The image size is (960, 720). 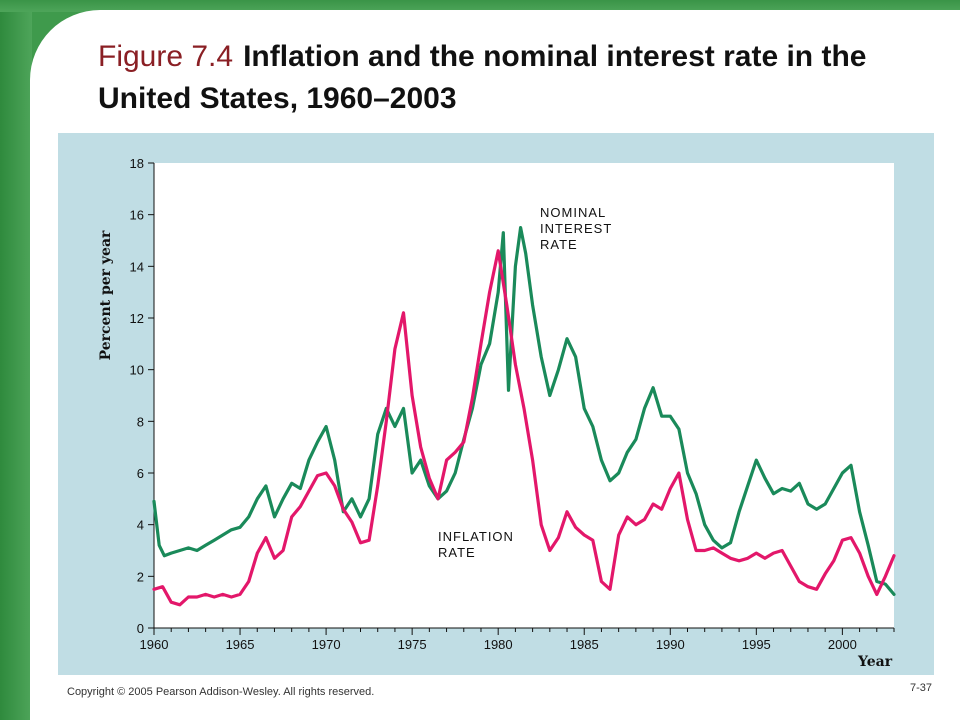 I want to click on inflation-rate-annotation: RATE, so click(x=457, y=552).